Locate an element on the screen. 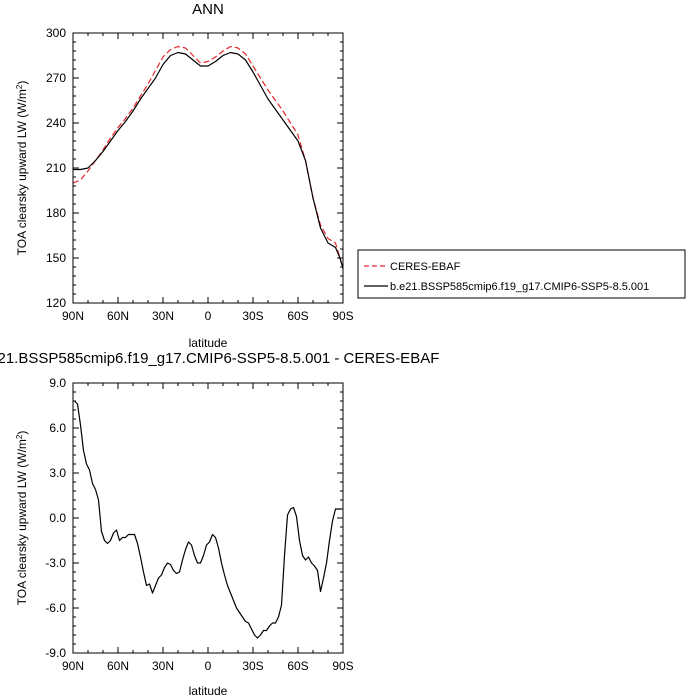 This screenshot has width=700, height=700. bottom-x-axis-label: latitude is located at coordinates (208, 691).